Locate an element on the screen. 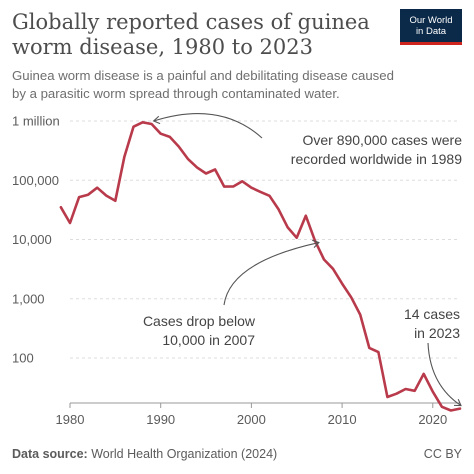 This screenshot has height=474, width=474. annotation-2023-arrow is located at coordinates (444, 374).